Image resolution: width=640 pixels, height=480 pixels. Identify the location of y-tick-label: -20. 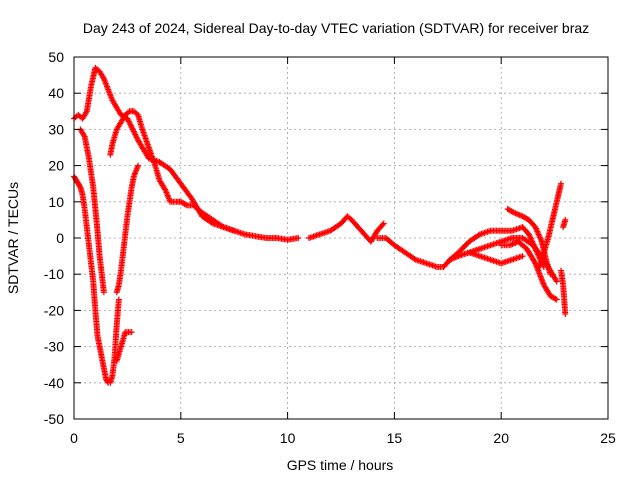
(54, 310).